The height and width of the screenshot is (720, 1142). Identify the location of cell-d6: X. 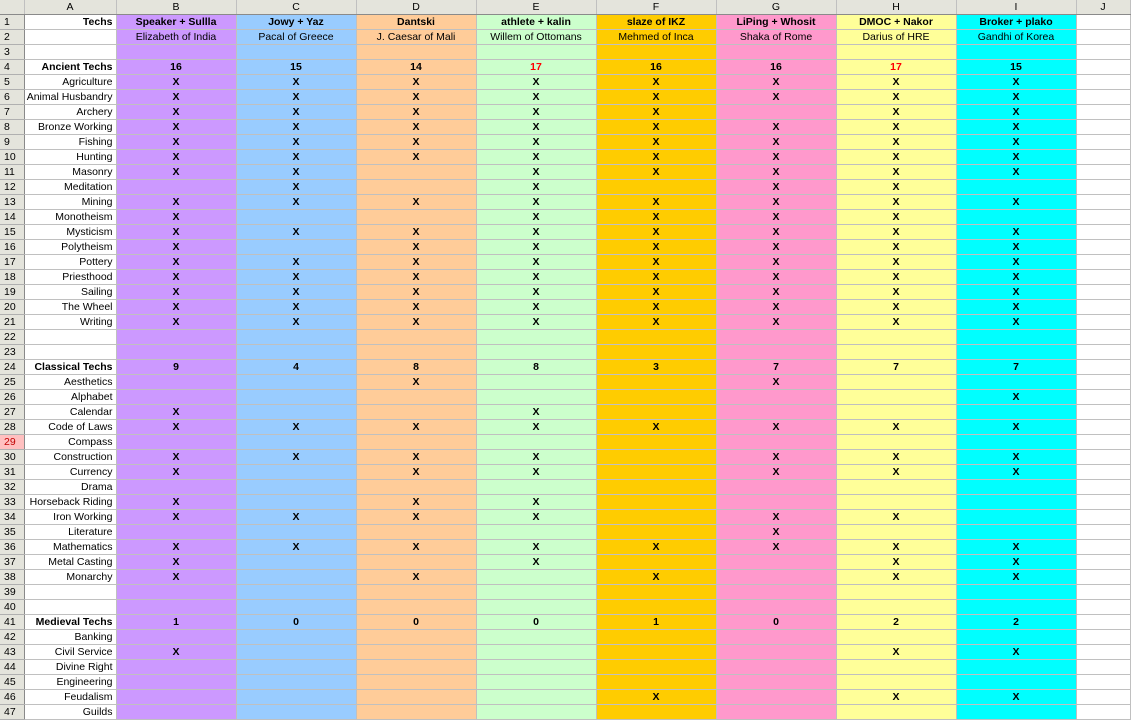
(416, 97).